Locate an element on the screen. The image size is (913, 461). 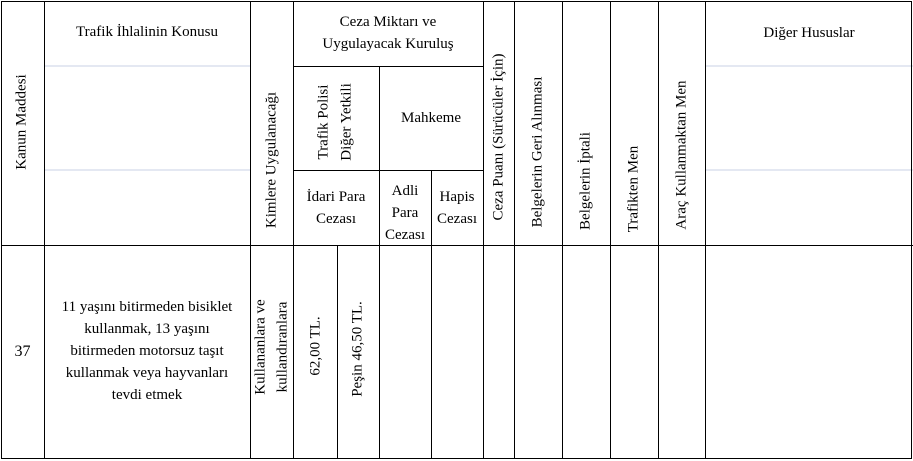
header-idari-line2: Cezası is located at coordinates (336, 219).